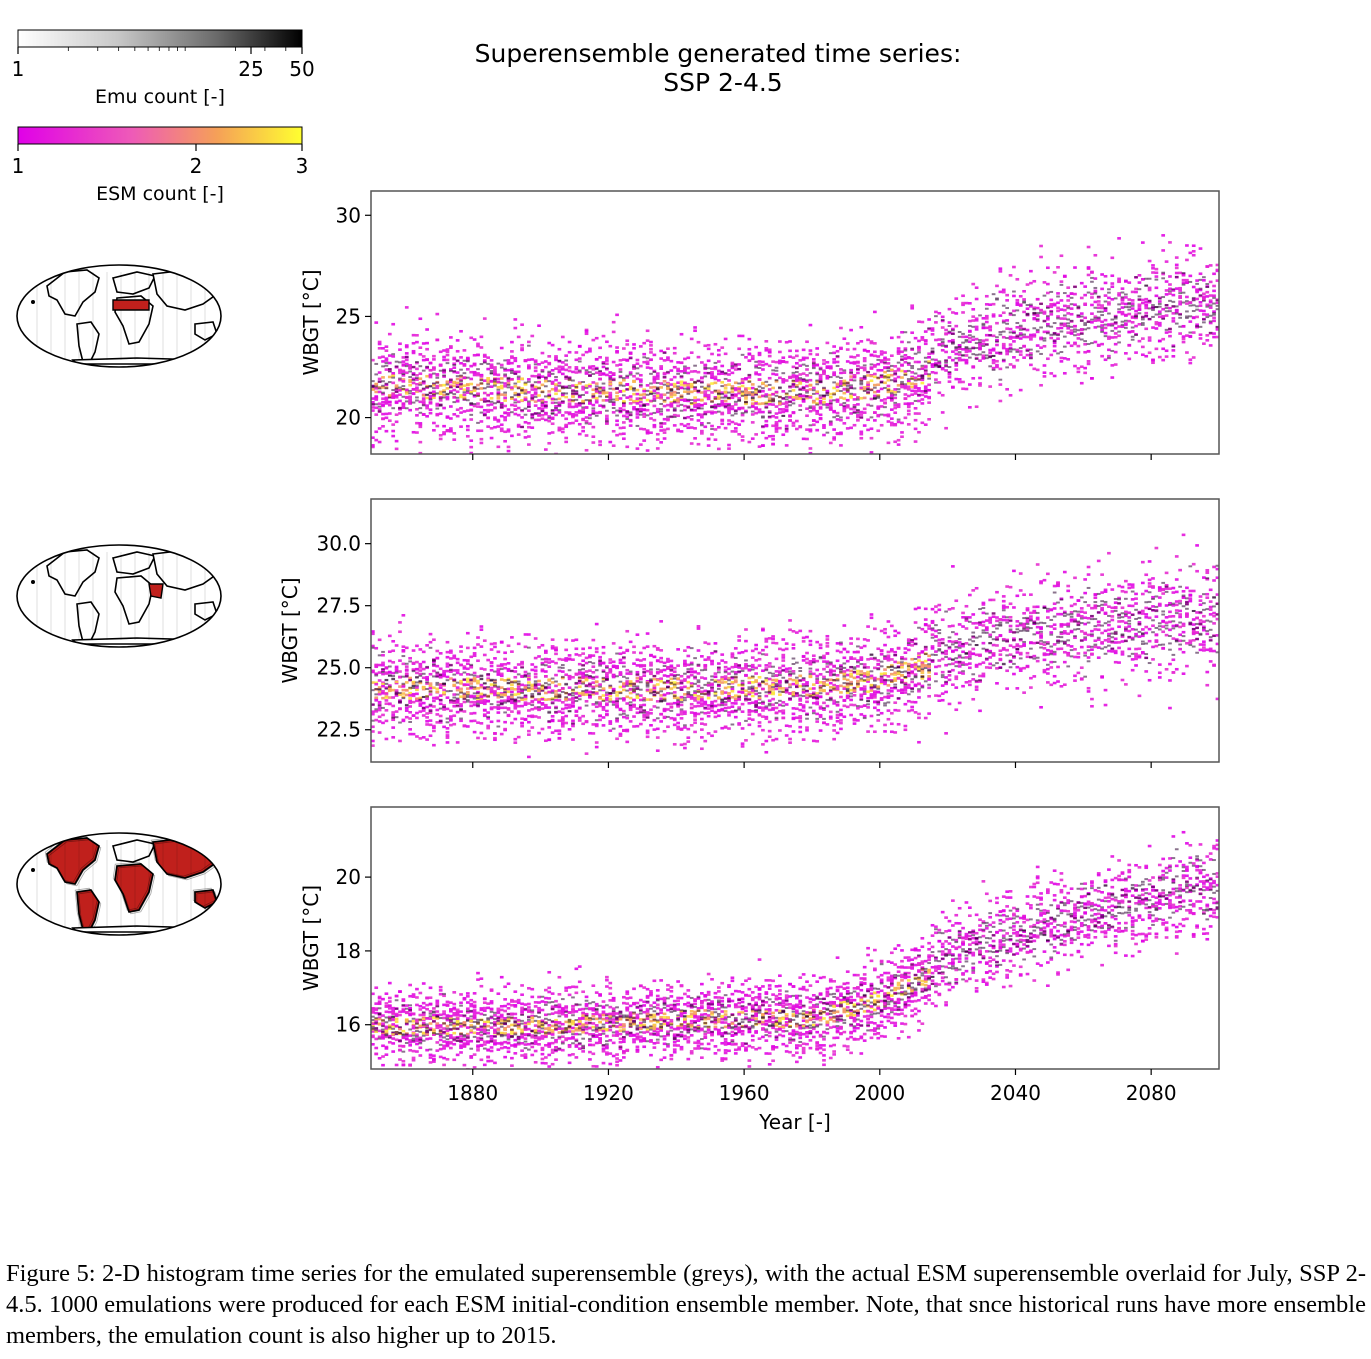 The height and width of the screenshot is (1359, 1371). I want to click on chart-title-line-1: Superensemble generated time series:, so click(718, 53).